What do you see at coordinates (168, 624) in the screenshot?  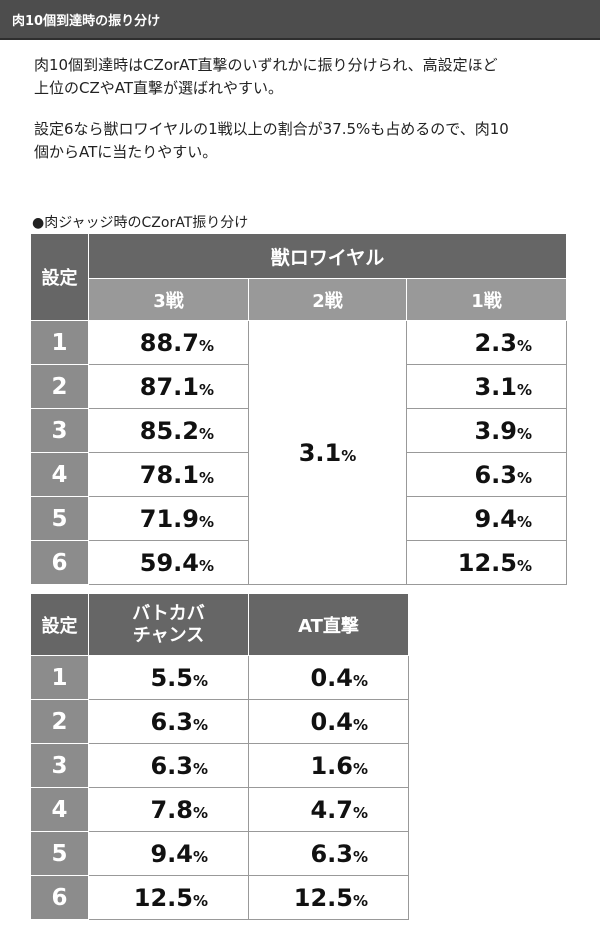 I see `table2-col-battle-chance: バトカバ チャンス` at bounding box center [168, 624].